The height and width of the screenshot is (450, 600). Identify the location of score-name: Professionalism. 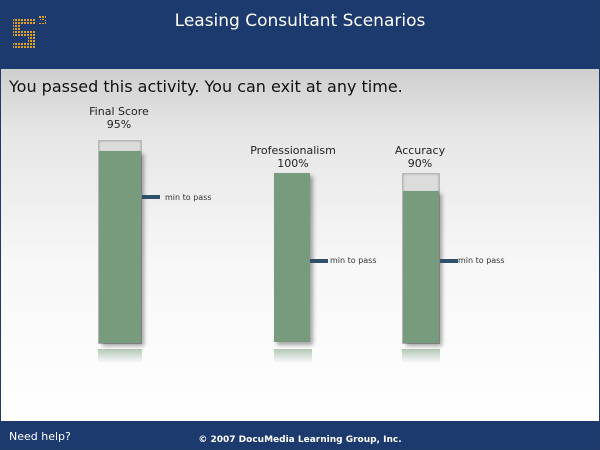
(293, 150).